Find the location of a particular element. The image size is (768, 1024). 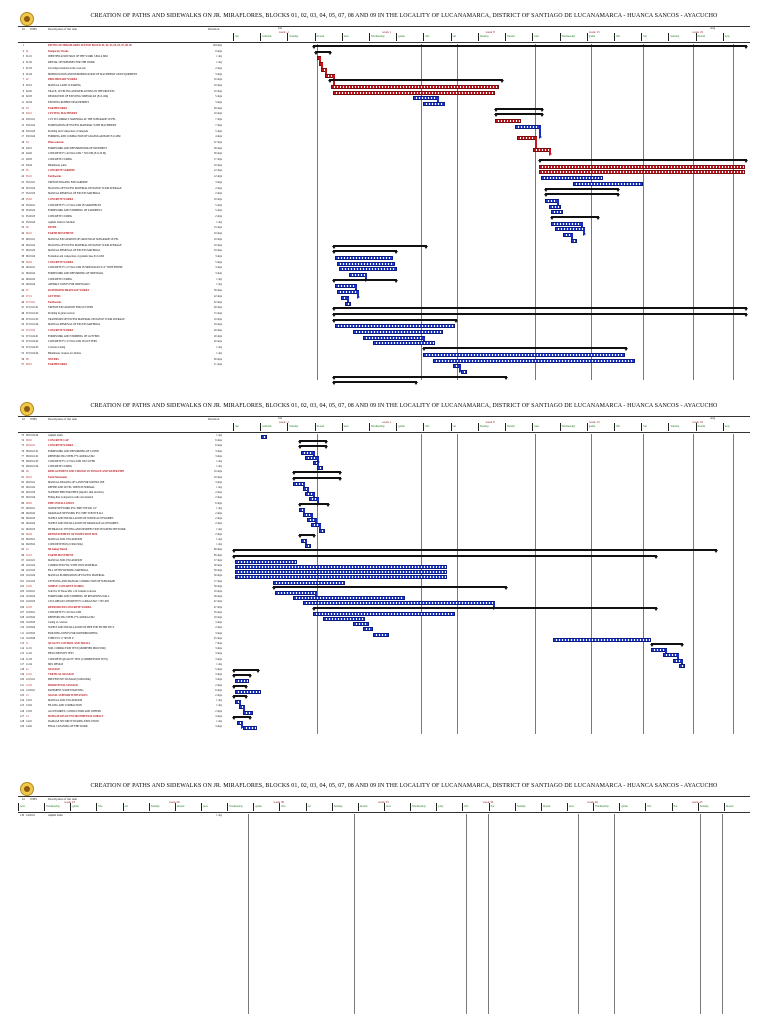

task-id: 23 is located at coordinates (22, 171).